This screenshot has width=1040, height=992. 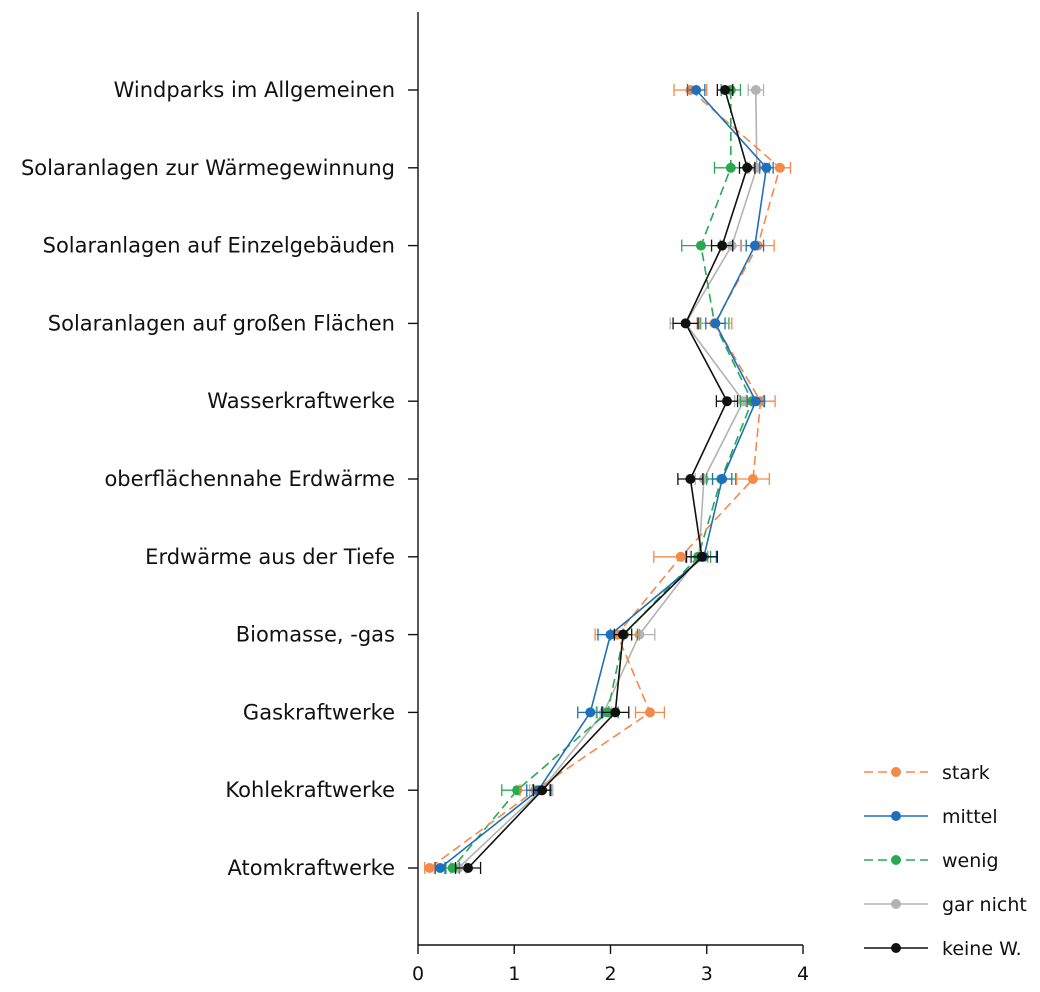 I want to click on legend-item: gar nicht, so click(x=945, y=905).